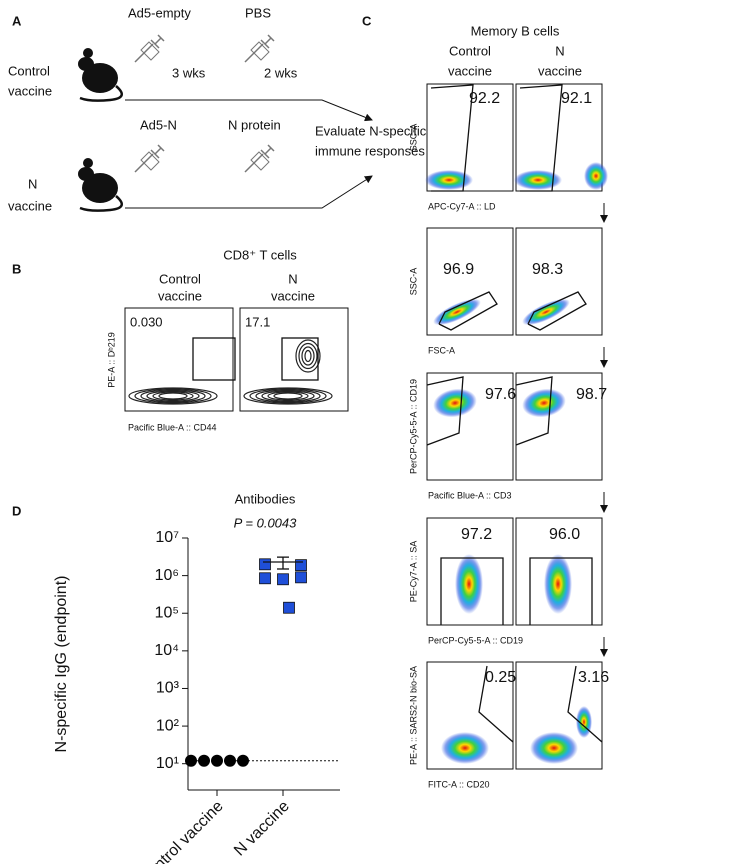  Describe the element at coordinates (111, 359) in the screenshot. I see `axis-label: PE-A :: Dᵇ219` at that location.